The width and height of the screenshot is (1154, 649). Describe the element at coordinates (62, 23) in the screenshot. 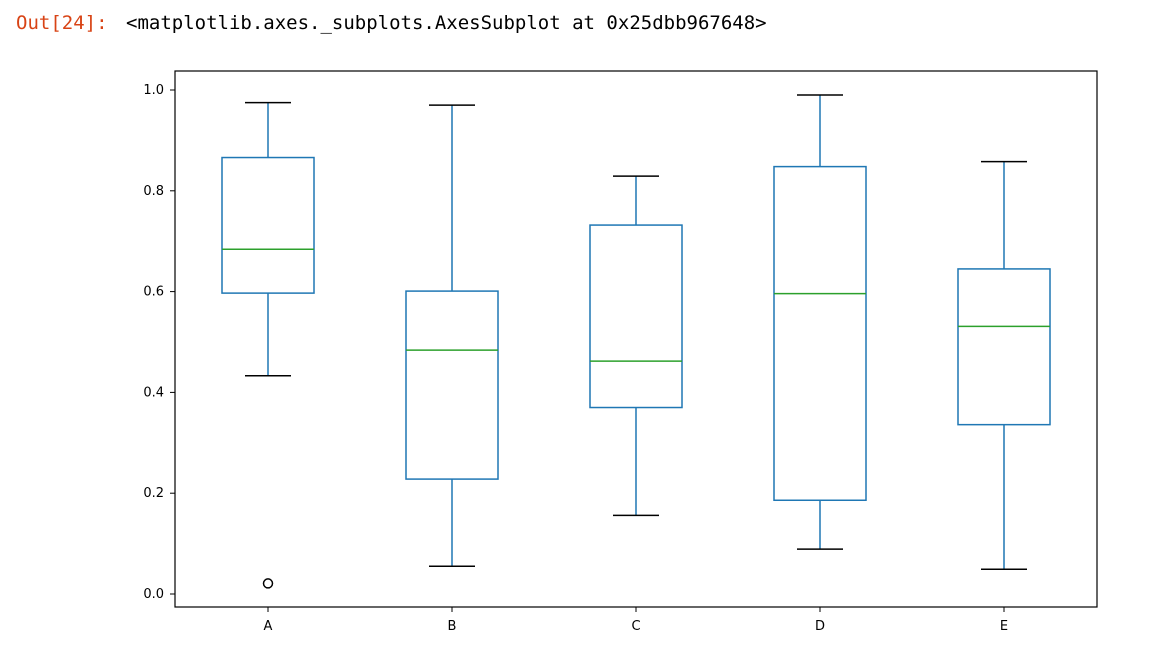

I see `output-prompt: Out[24]:` at that location.